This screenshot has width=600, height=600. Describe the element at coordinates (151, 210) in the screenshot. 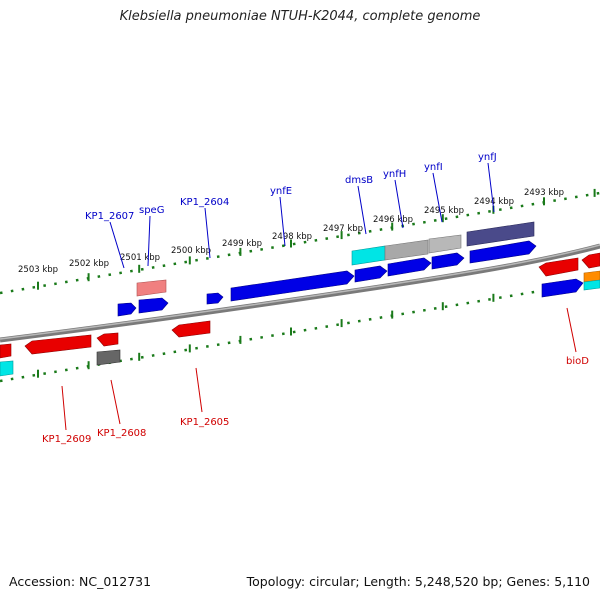

I see `gene-label-forward: speG` at that location.